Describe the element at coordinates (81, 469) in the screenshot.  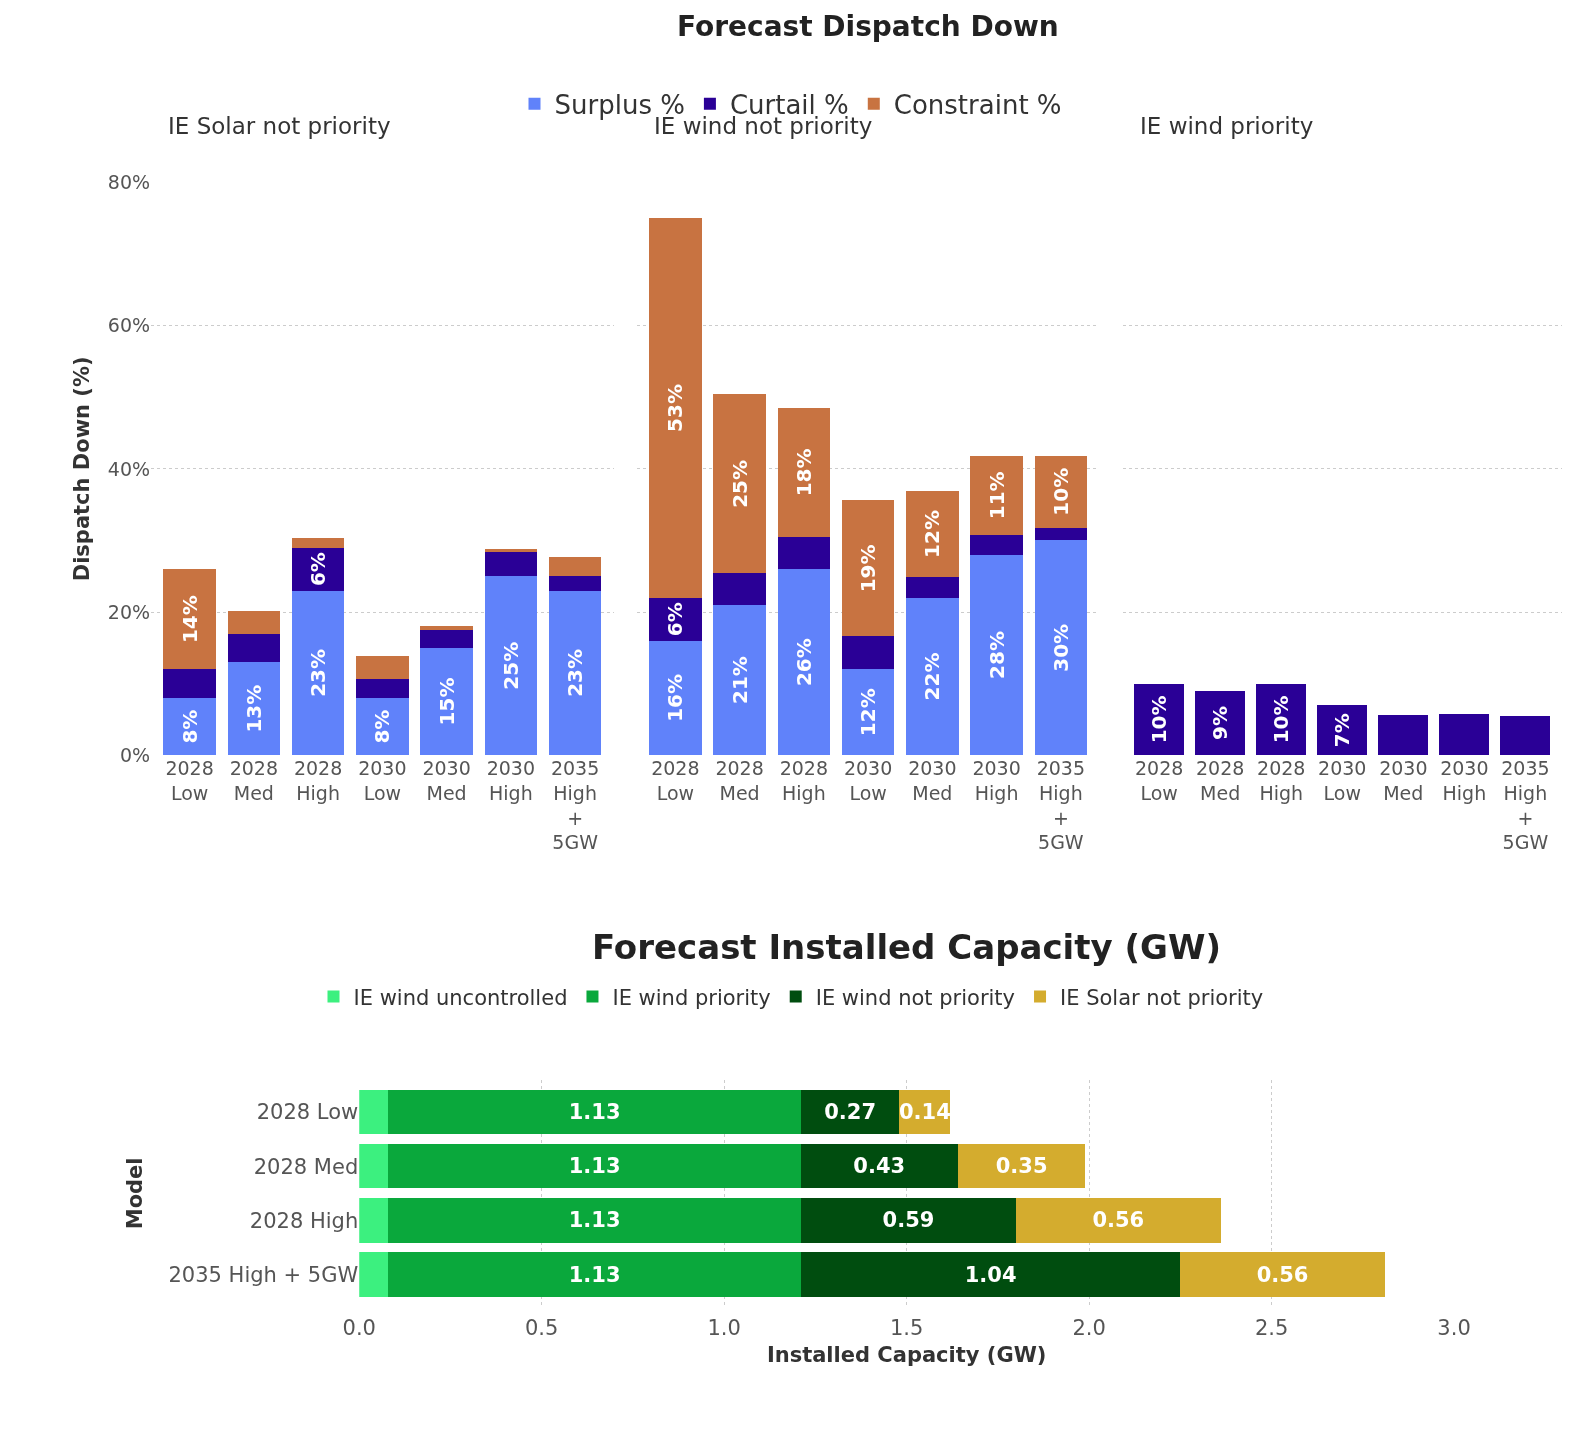
I see `y-axis-title: Dispatch Down (%)` at that location.